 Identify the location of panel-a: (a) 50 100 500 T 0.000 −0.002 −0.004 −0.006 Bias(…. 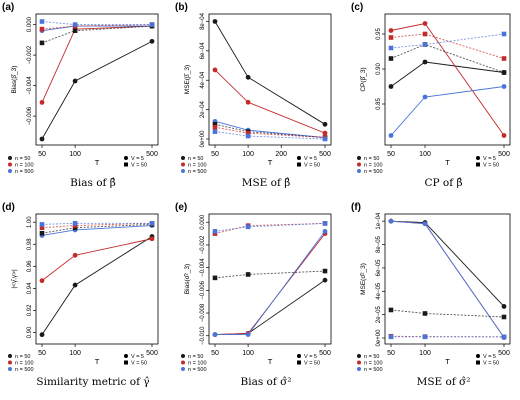
(80, 95).